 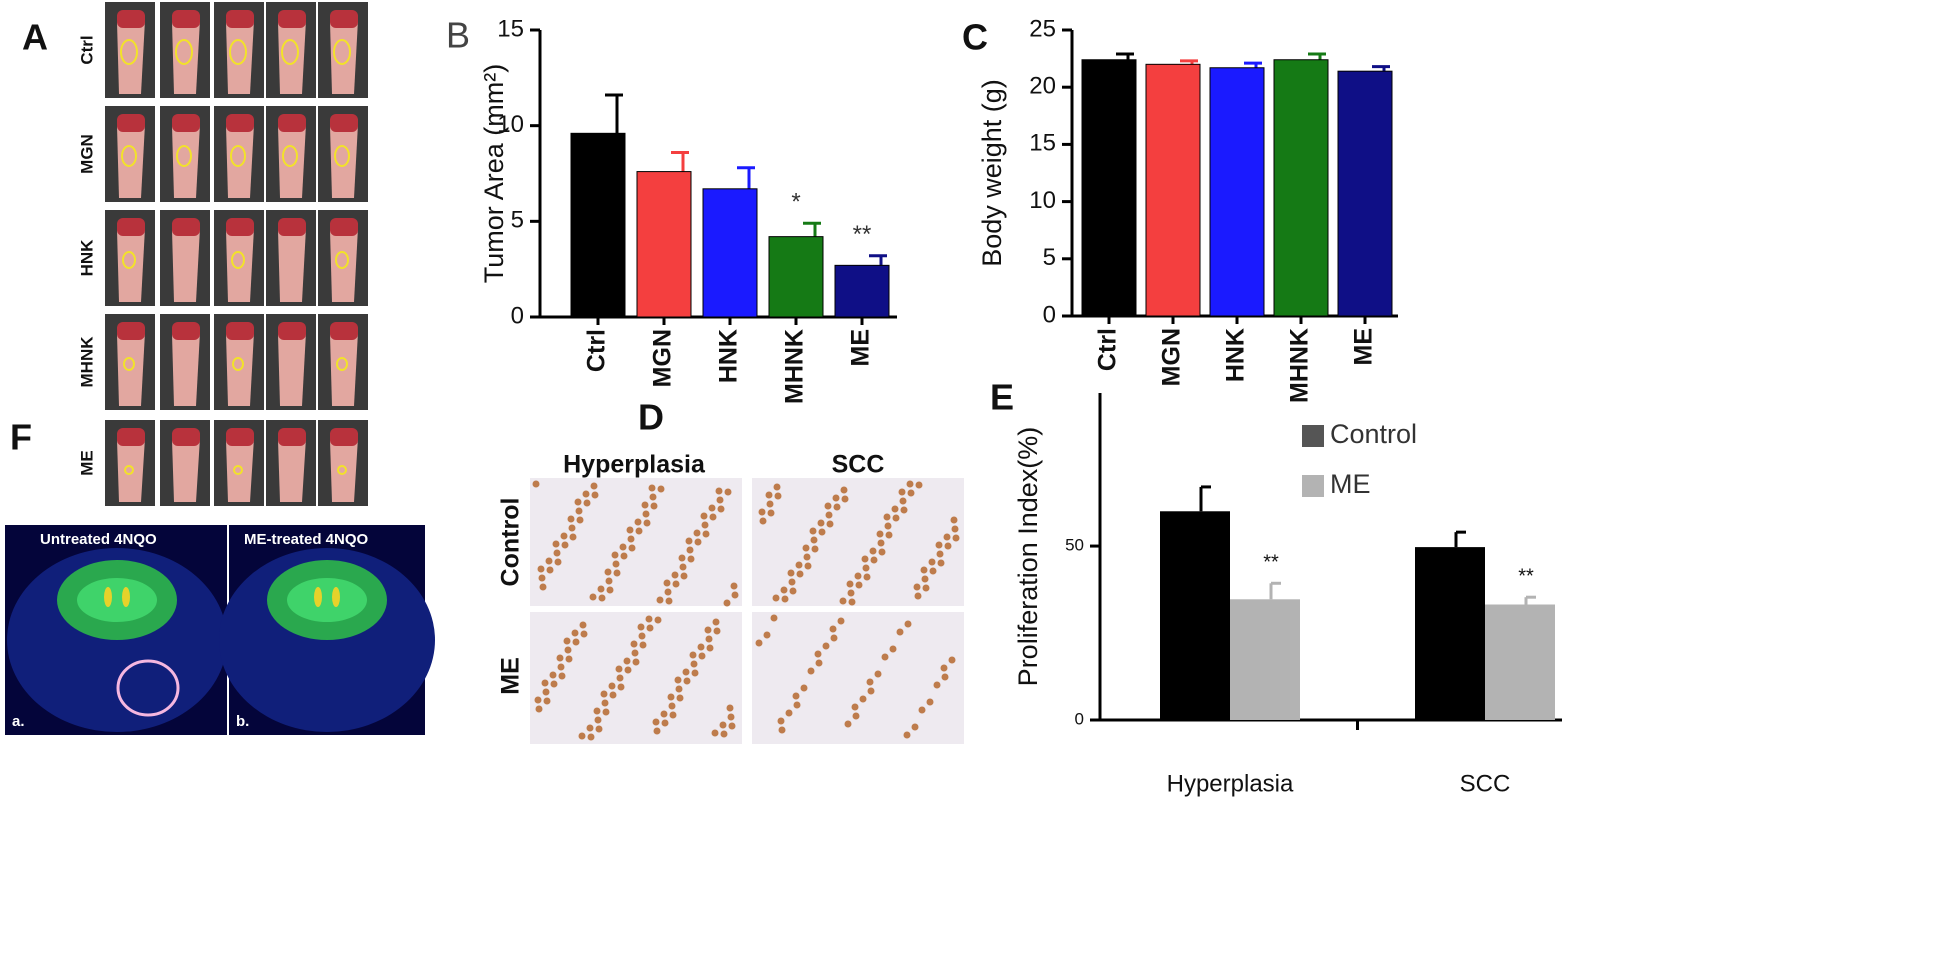 What do you see at coordinates (1108, 349) in the screenshot?
I see `x-tick-label: Ctrl` at bounding box center [1108, 349].